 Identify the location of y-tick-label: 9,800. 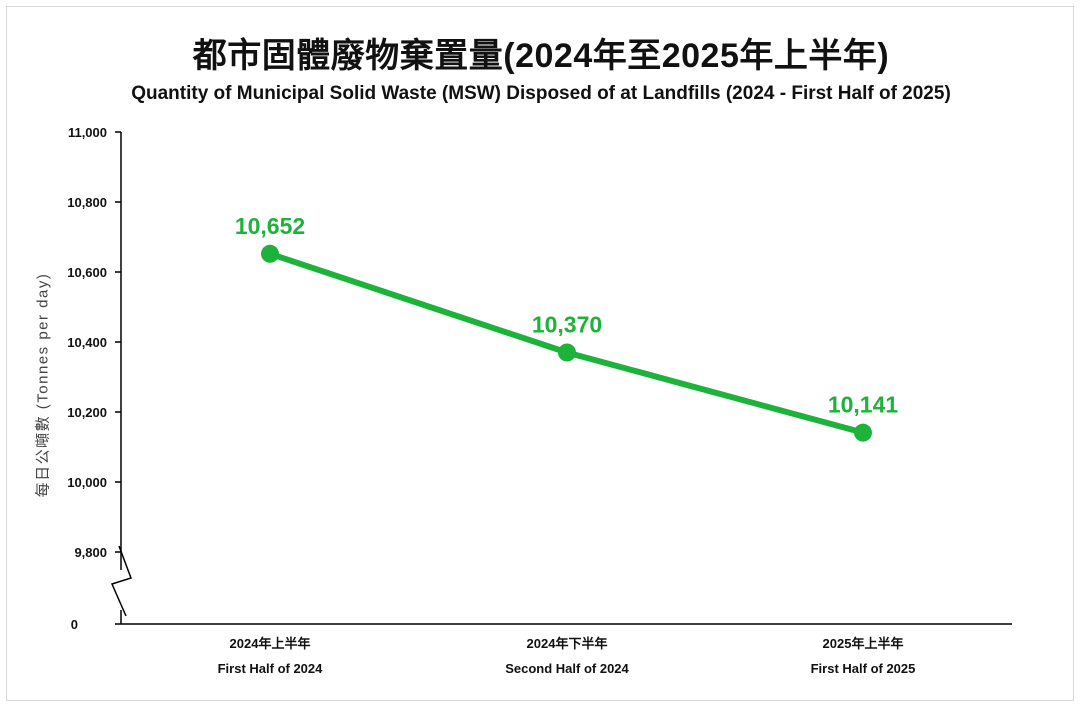
(90, 552).